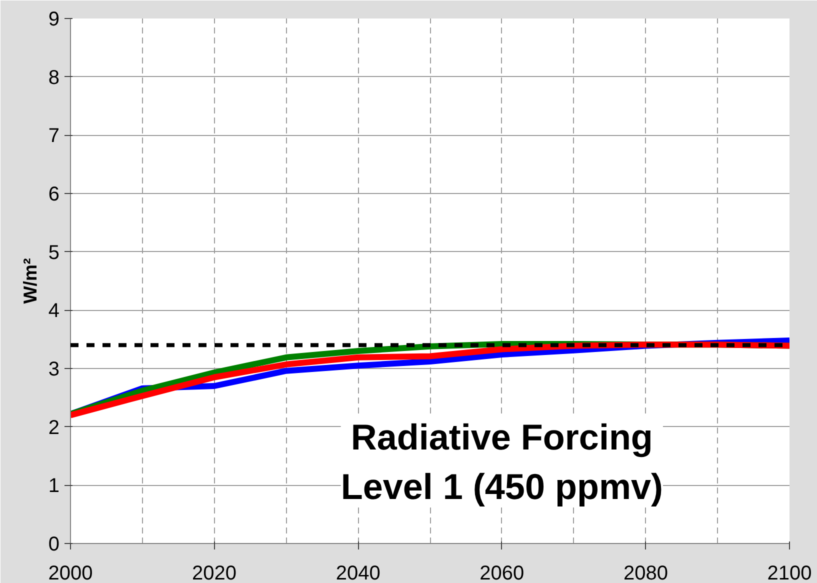 This screenshot has height=583, width=817. I want to click on y-tick-label: 4, so click(54, 311).